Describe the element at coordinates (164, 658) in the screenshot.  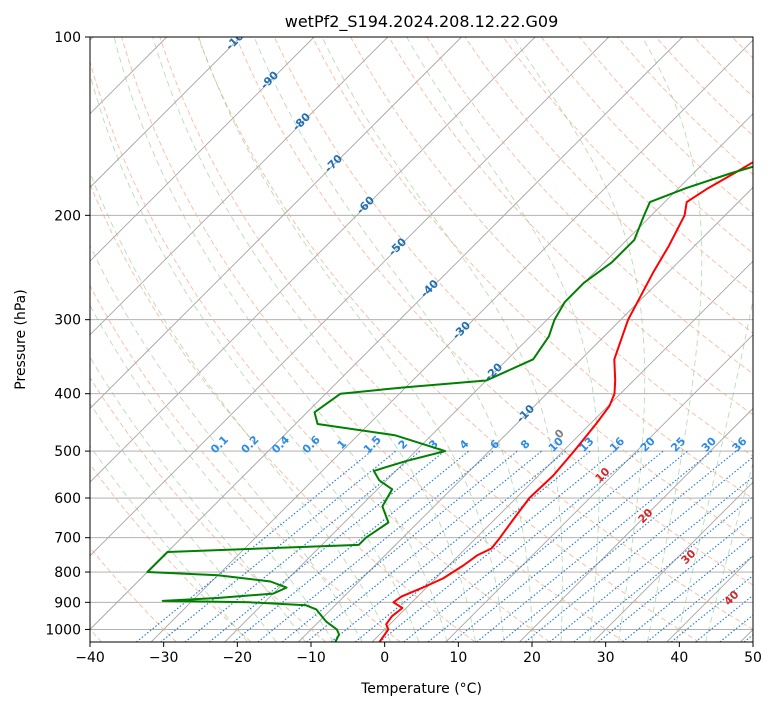
I see `x-tick-label: −30` at that location.